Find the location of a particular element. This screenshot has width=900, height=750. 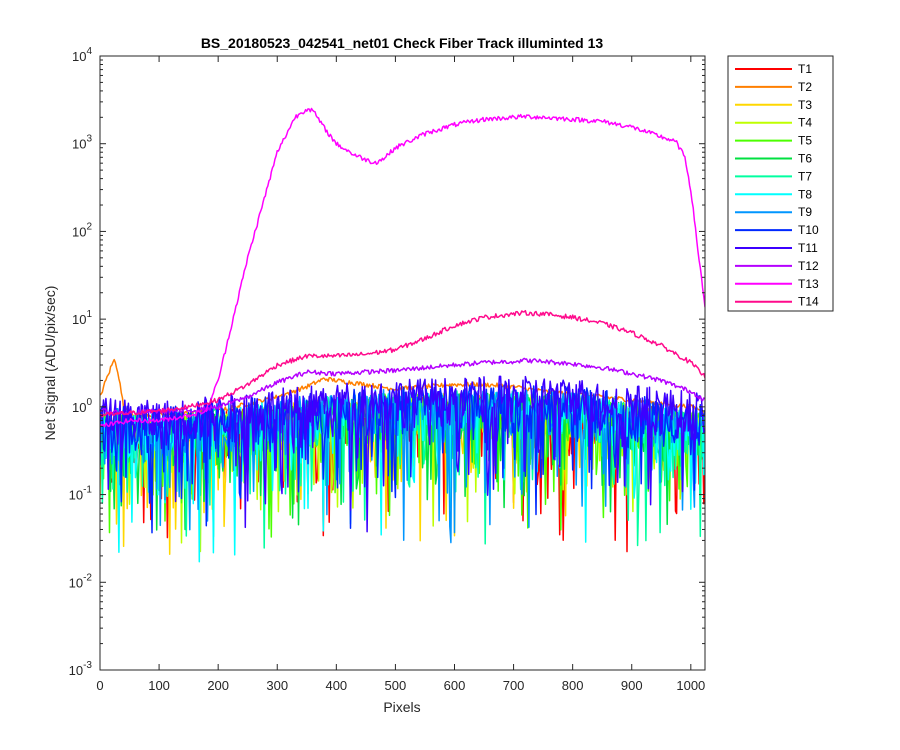

y-tick-label: 10⁴ is located at coordinates (82, 55).